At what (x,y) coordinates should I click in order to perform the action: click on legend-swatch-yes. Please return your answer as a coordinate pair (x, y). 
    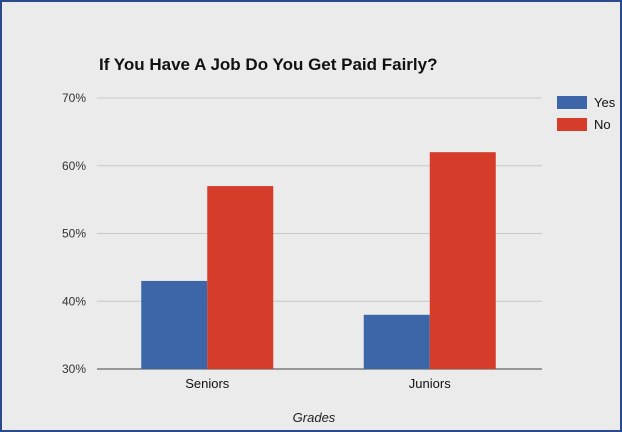
    Looking at the image, I should click on (572, 102).